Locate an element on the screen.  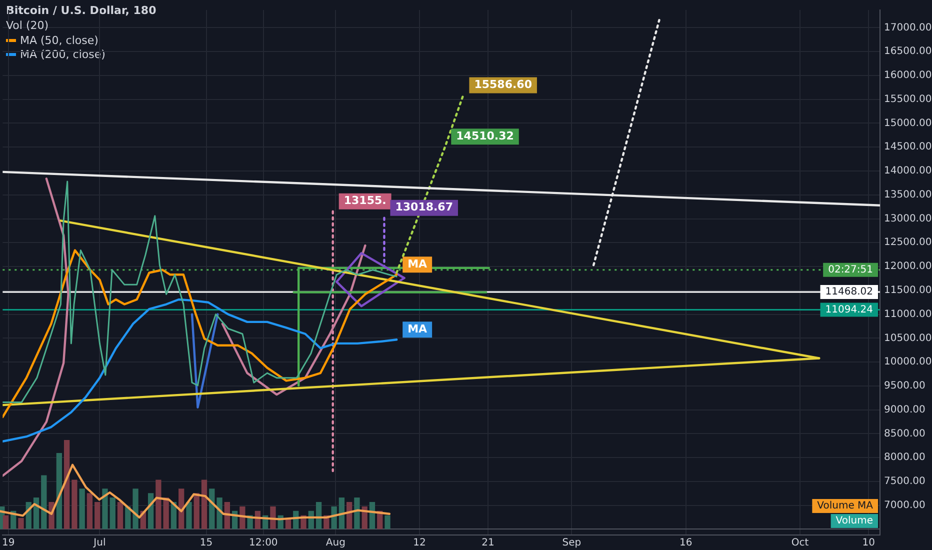
x-tick-label: 15 is located at coordinates (206, 543).